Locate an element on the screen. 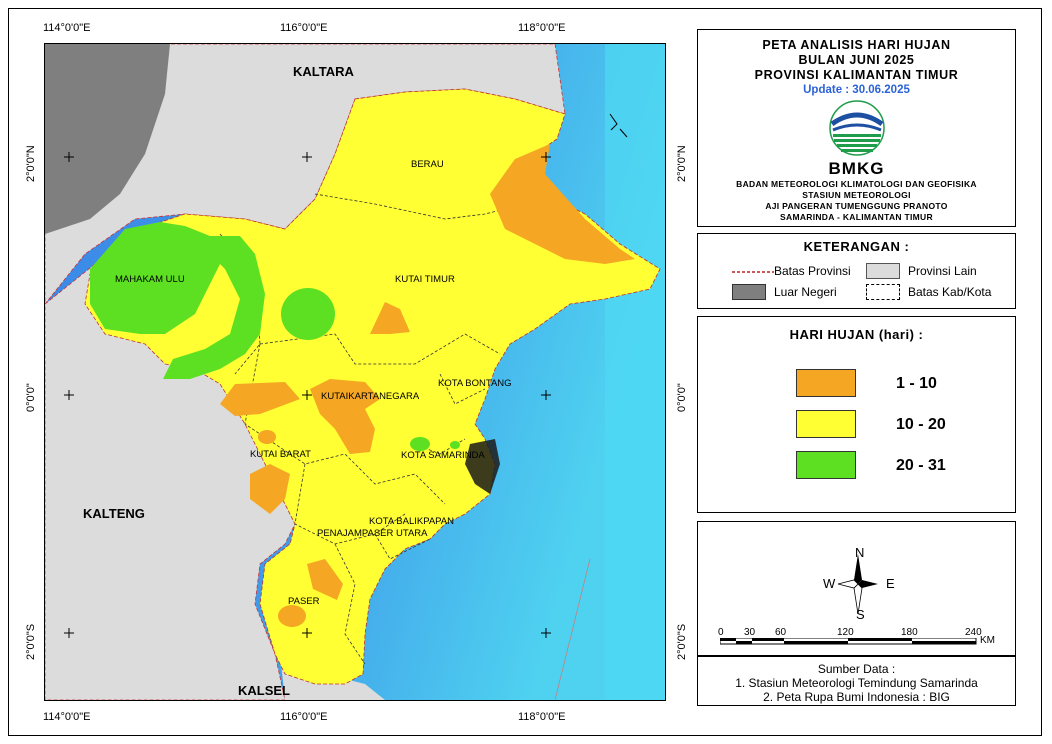 The image size is (1052, 744). rain-zone-kukar is located at coordinates (345, 416).